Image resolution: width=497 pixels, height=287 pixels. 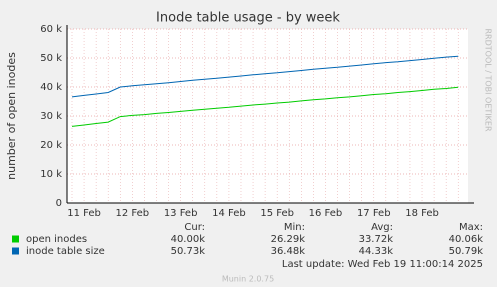 What do you see at coordinates (288, 251) in the screenshot?
I see `stats-value: 36.48k` at bounding box center [288, 251].